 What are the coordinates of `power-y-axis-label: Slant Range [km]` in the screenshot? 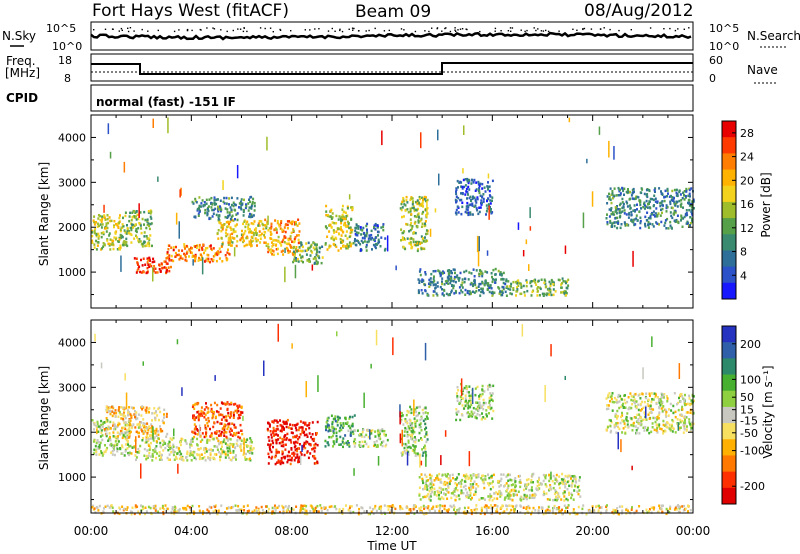 It's located at (44, 214).